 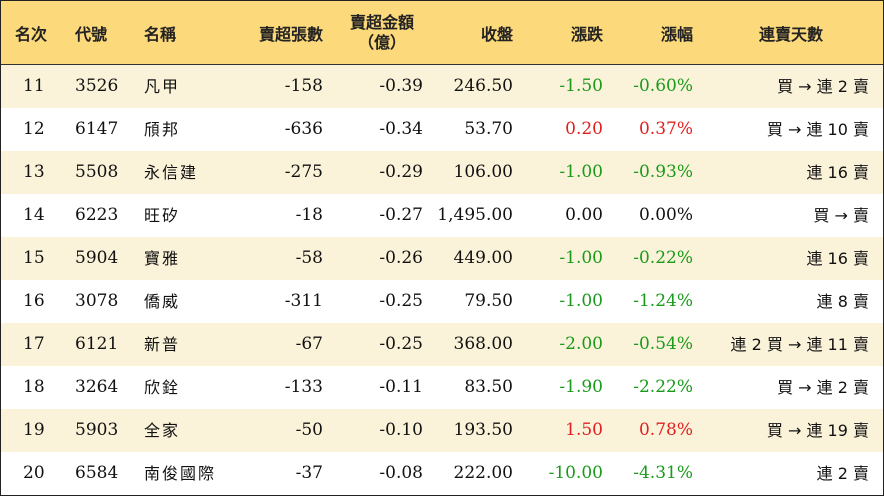 I want to click on cell-close: 246.50, so click(x=483, y=86).